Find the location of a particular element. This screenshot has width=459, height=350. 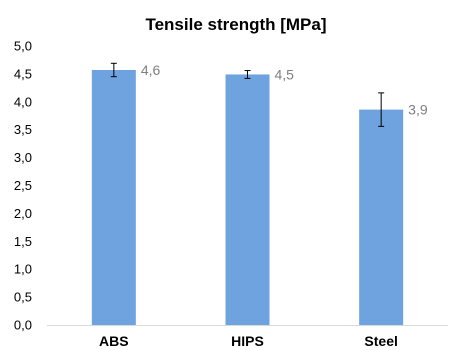

y-axis-tick-labels: 0,0 0,5 1,0 1,5 2,0 2,5 3,0 3,5 4,0 4,5 5,0 is located at coordinates (23, 186).